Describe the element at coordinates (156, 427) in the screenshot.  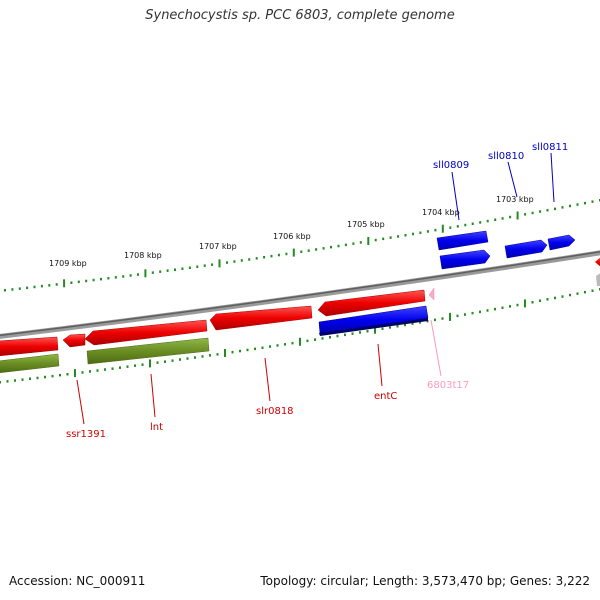
I see `label-lnt: lnt` at that location.